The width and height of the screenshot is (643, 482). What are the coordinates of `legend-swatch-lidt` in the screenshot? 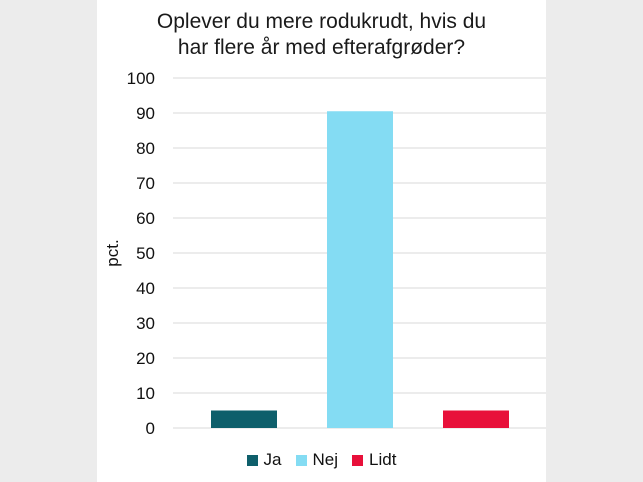 It's located at (358, 460).